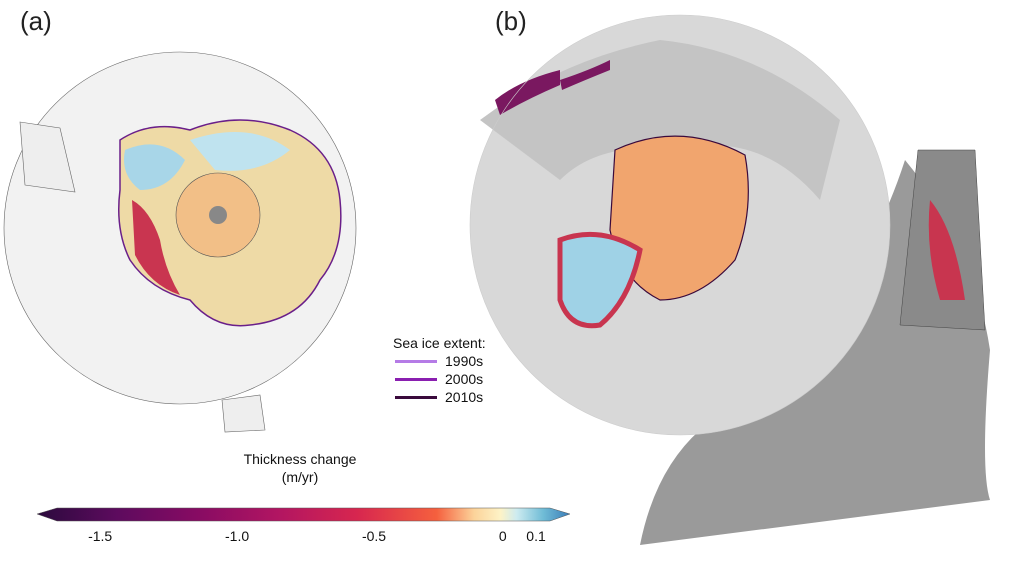 Image resolution: width=1024 pixels, height=561 pixels. I want to click on colorbar-tick-label: -0.5, so click(374, 536).